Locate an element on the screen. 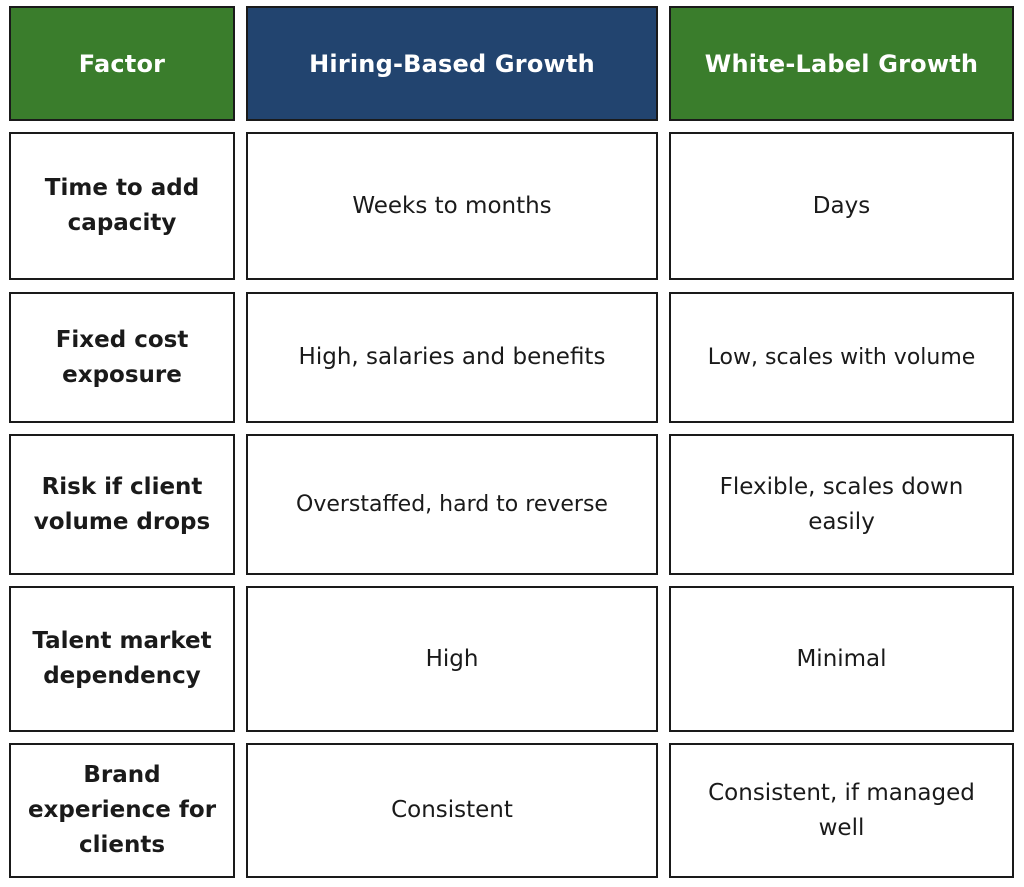 Image resolution: width=1024 pixels, height=887 pixels. factor-label: Talent market dependency is located at coordinates (122, 658).